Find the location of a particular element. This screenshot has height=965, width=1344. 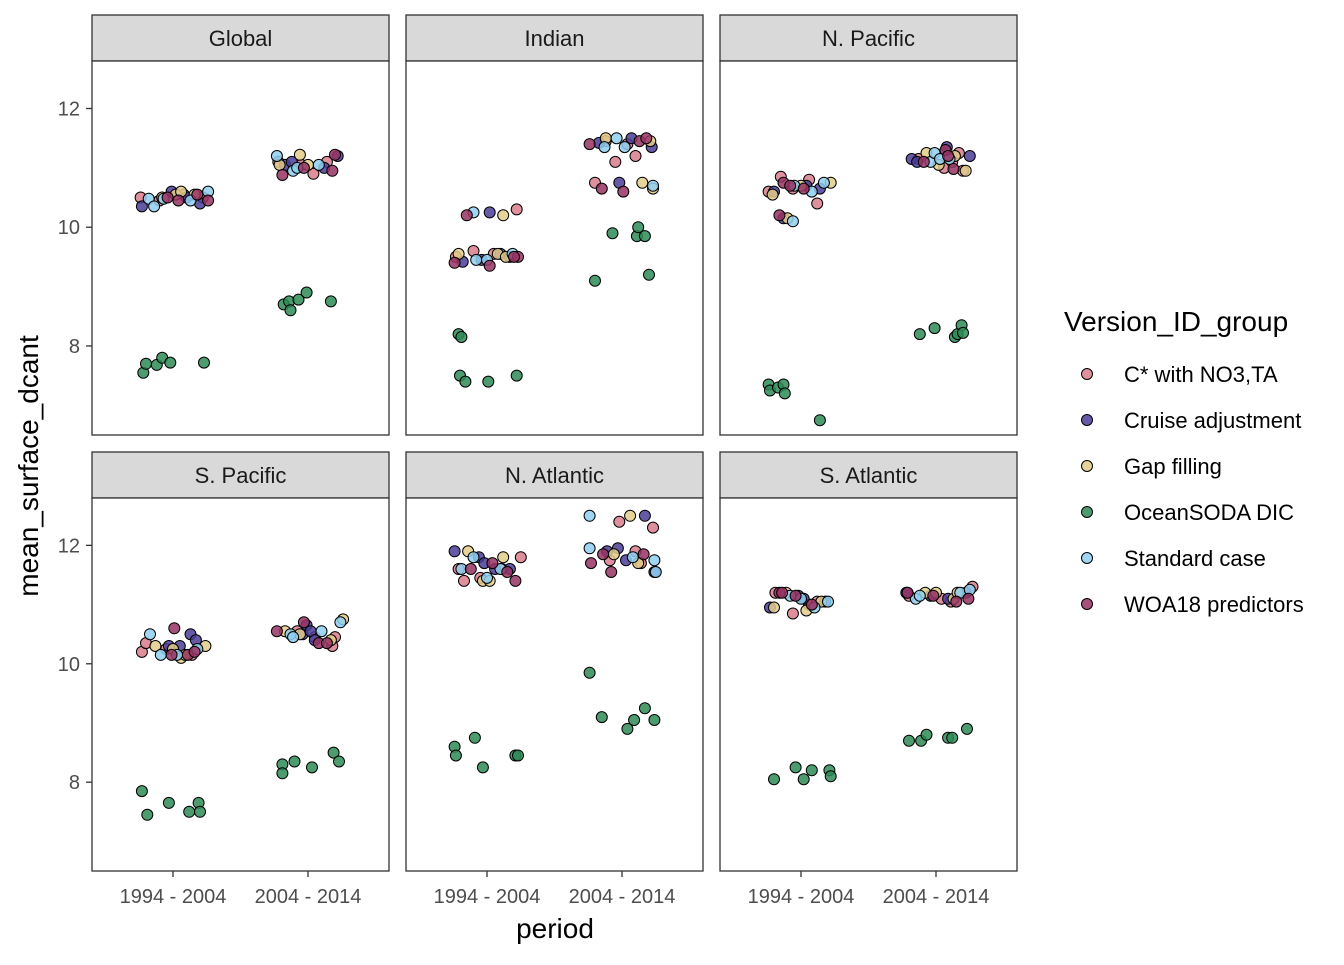

y-tick-label: 8 is located at coordinates (74, 347).